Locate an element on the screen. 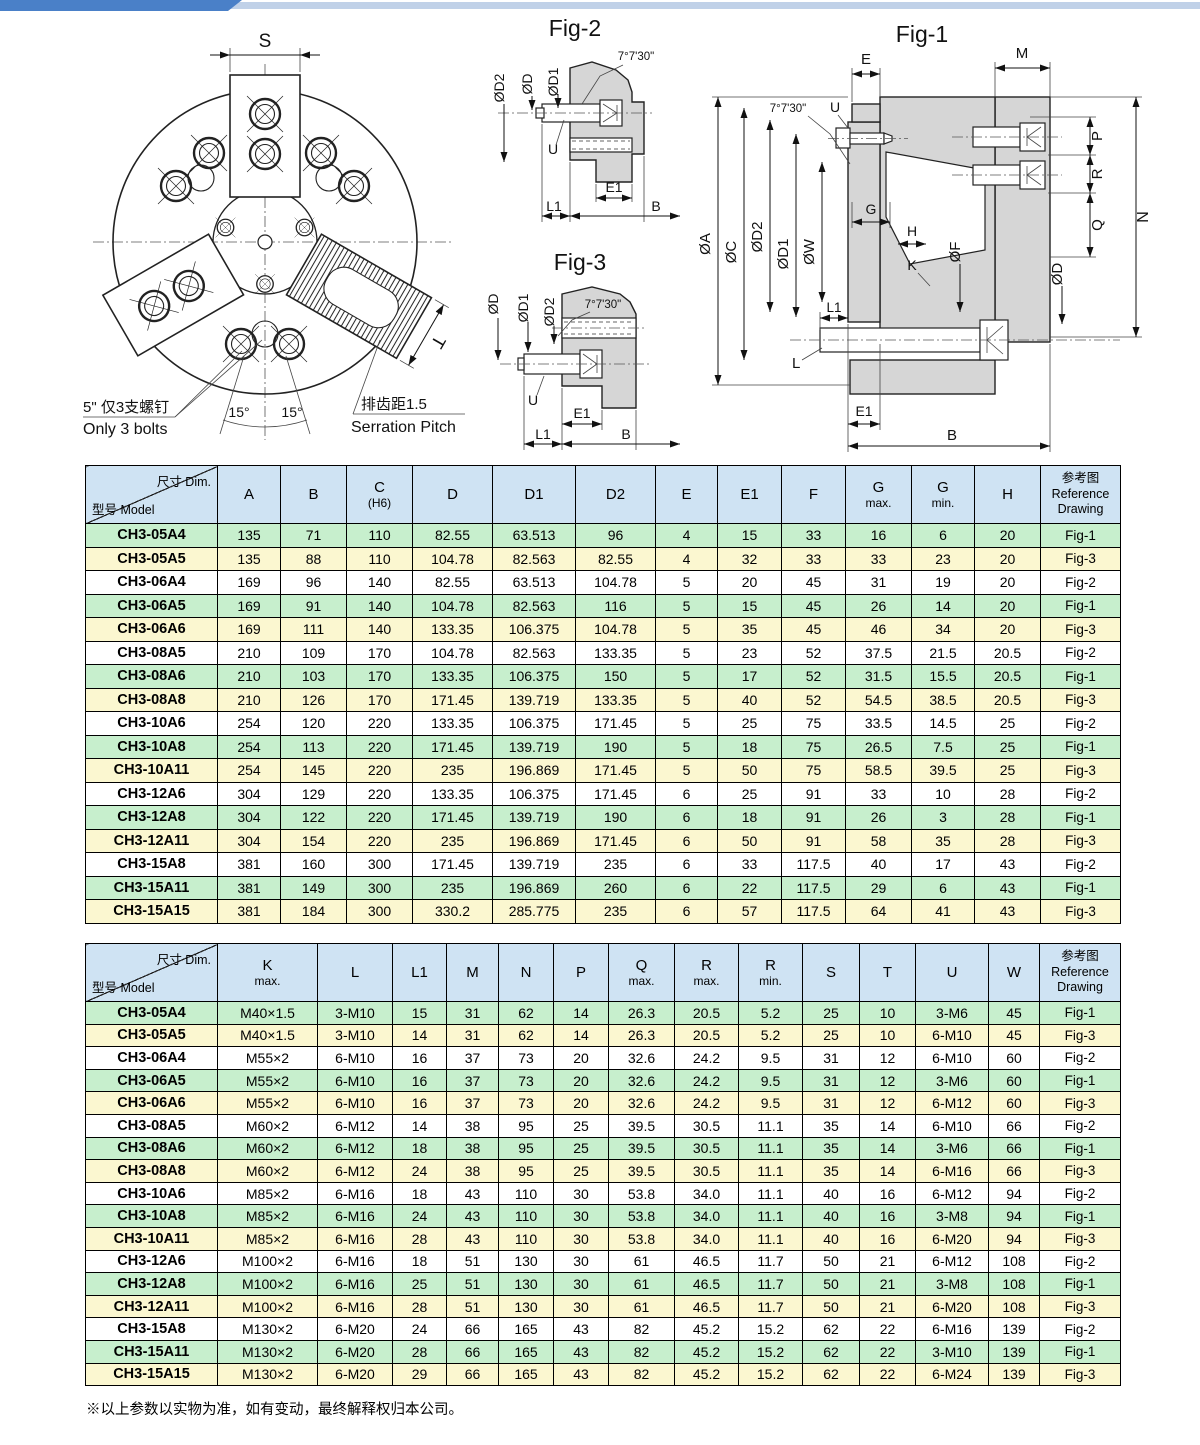 The width and height of the screenshot is (1200, 1445). value-cell: 52 is located at coordinates (813, 676).